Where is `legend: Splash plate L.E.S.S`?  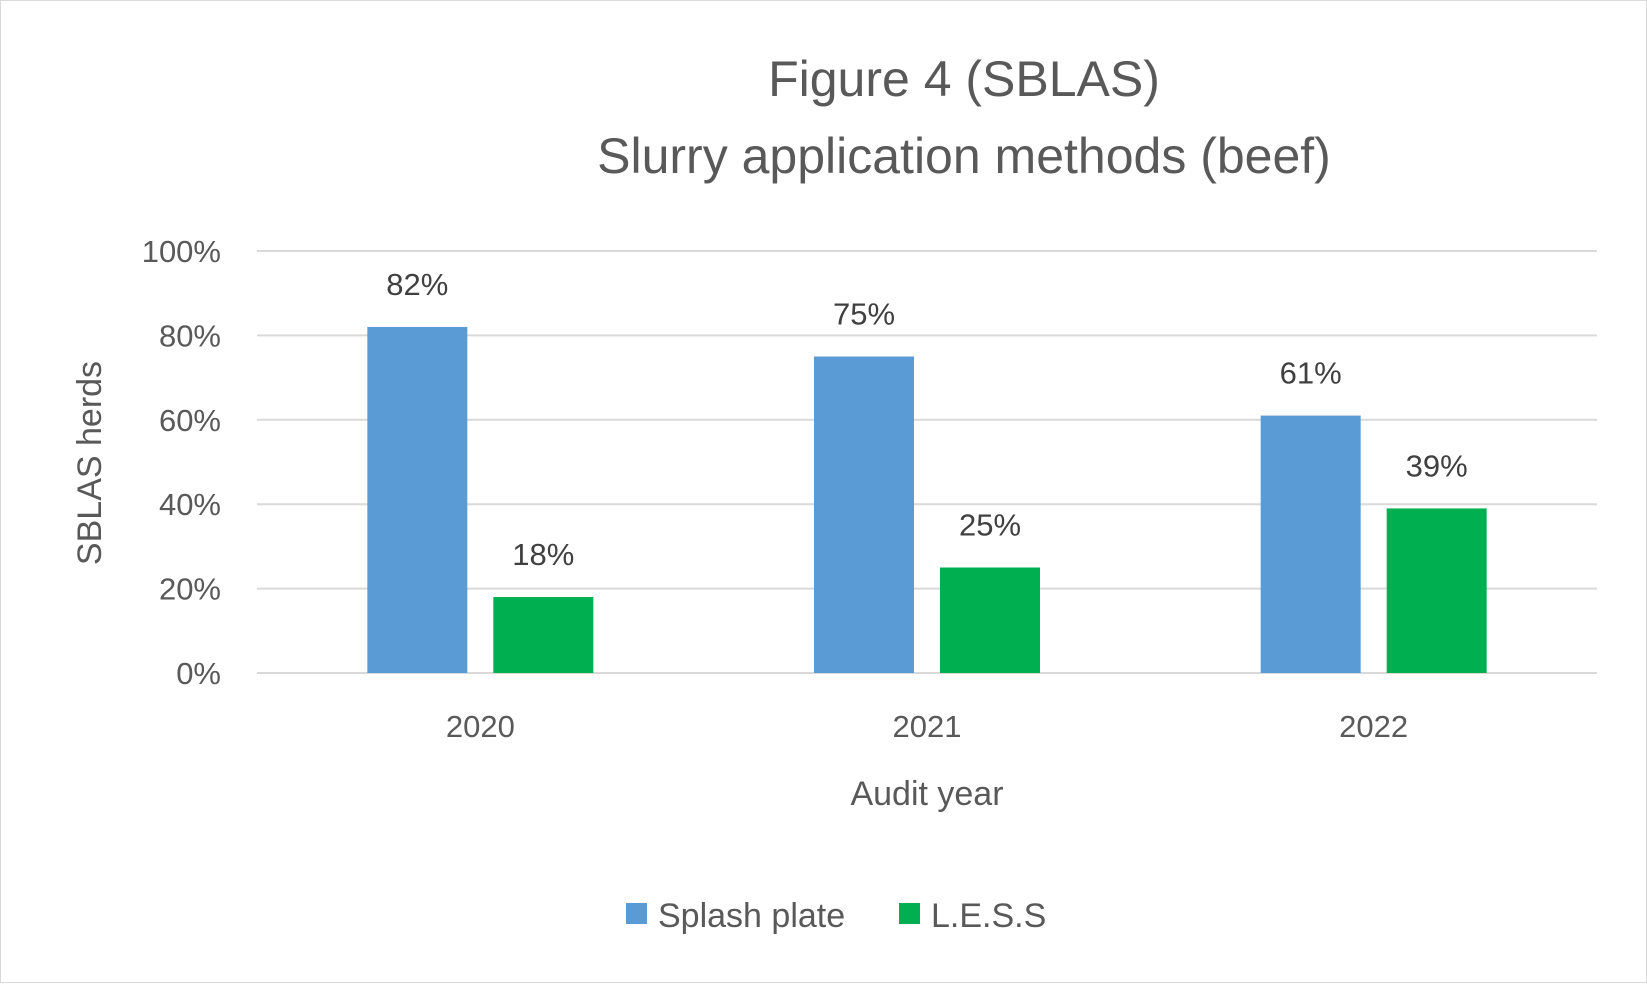 legend: Splash plate L.E.S.S is located at coordinates (836, 916).